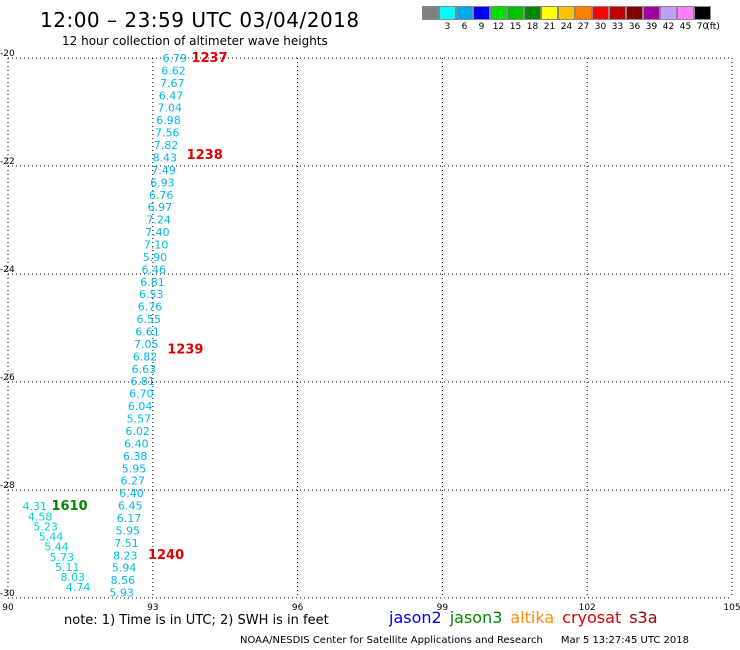  Describe the element at coordinates (56, 547) in the screenshot. I see `wave-height-value: 5.44` at that location.